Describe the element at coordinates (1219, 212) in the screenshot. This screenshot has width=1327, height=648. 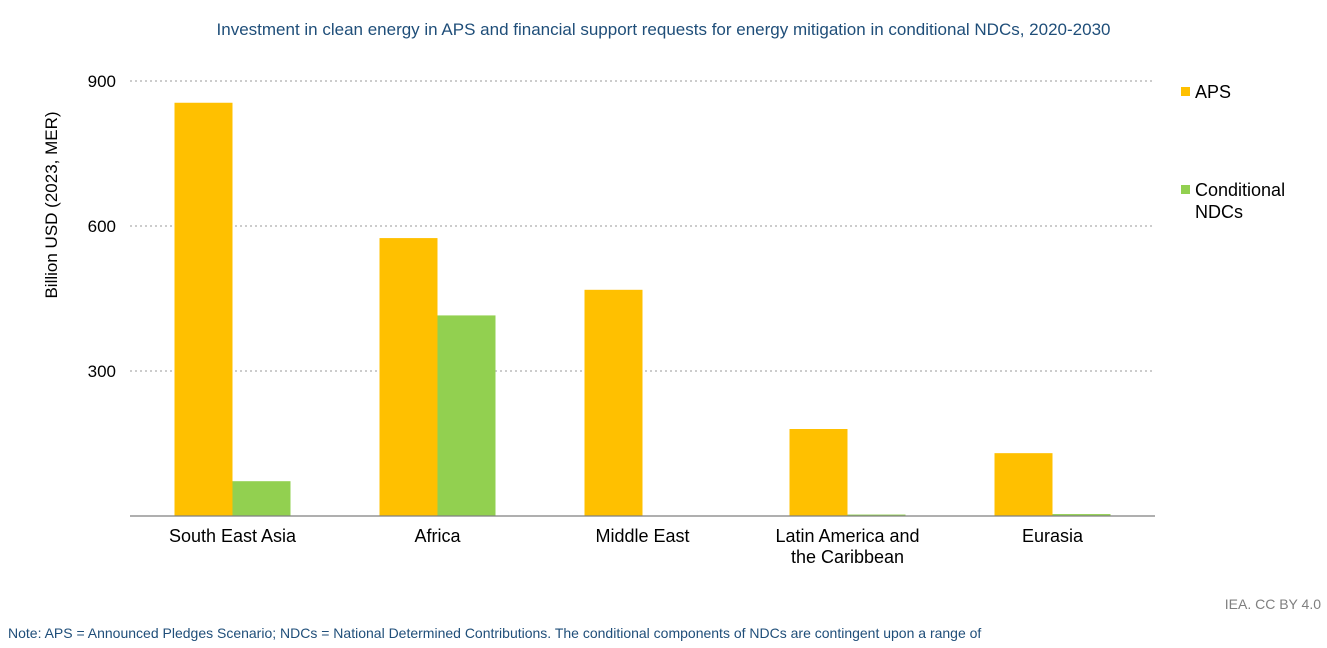
I see `legend-label: NDCs` at that location.